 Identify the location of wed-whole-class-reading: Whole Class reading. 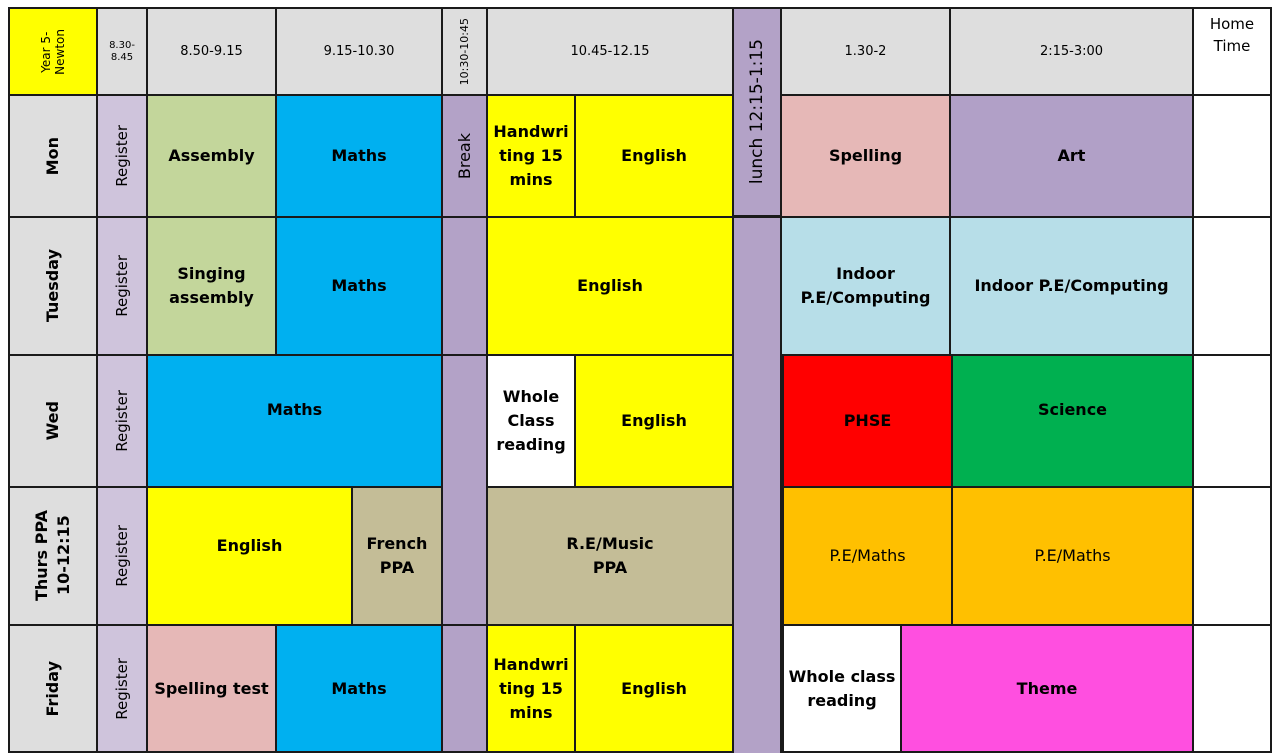
(531, 421).